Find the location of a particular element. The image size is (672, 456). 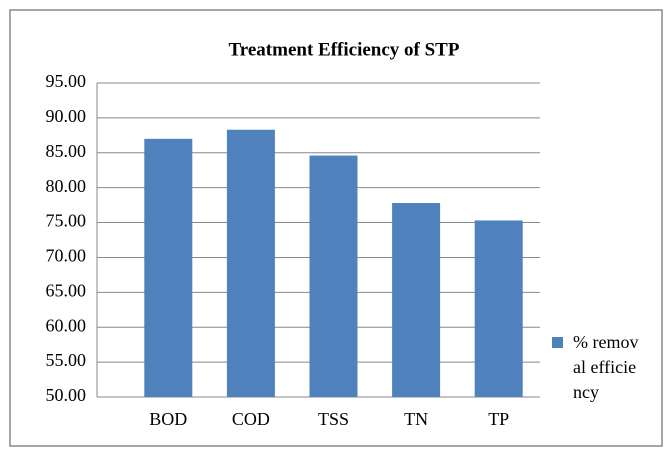

legend-label: % removal efficiency is located at coordinates (606, 367).